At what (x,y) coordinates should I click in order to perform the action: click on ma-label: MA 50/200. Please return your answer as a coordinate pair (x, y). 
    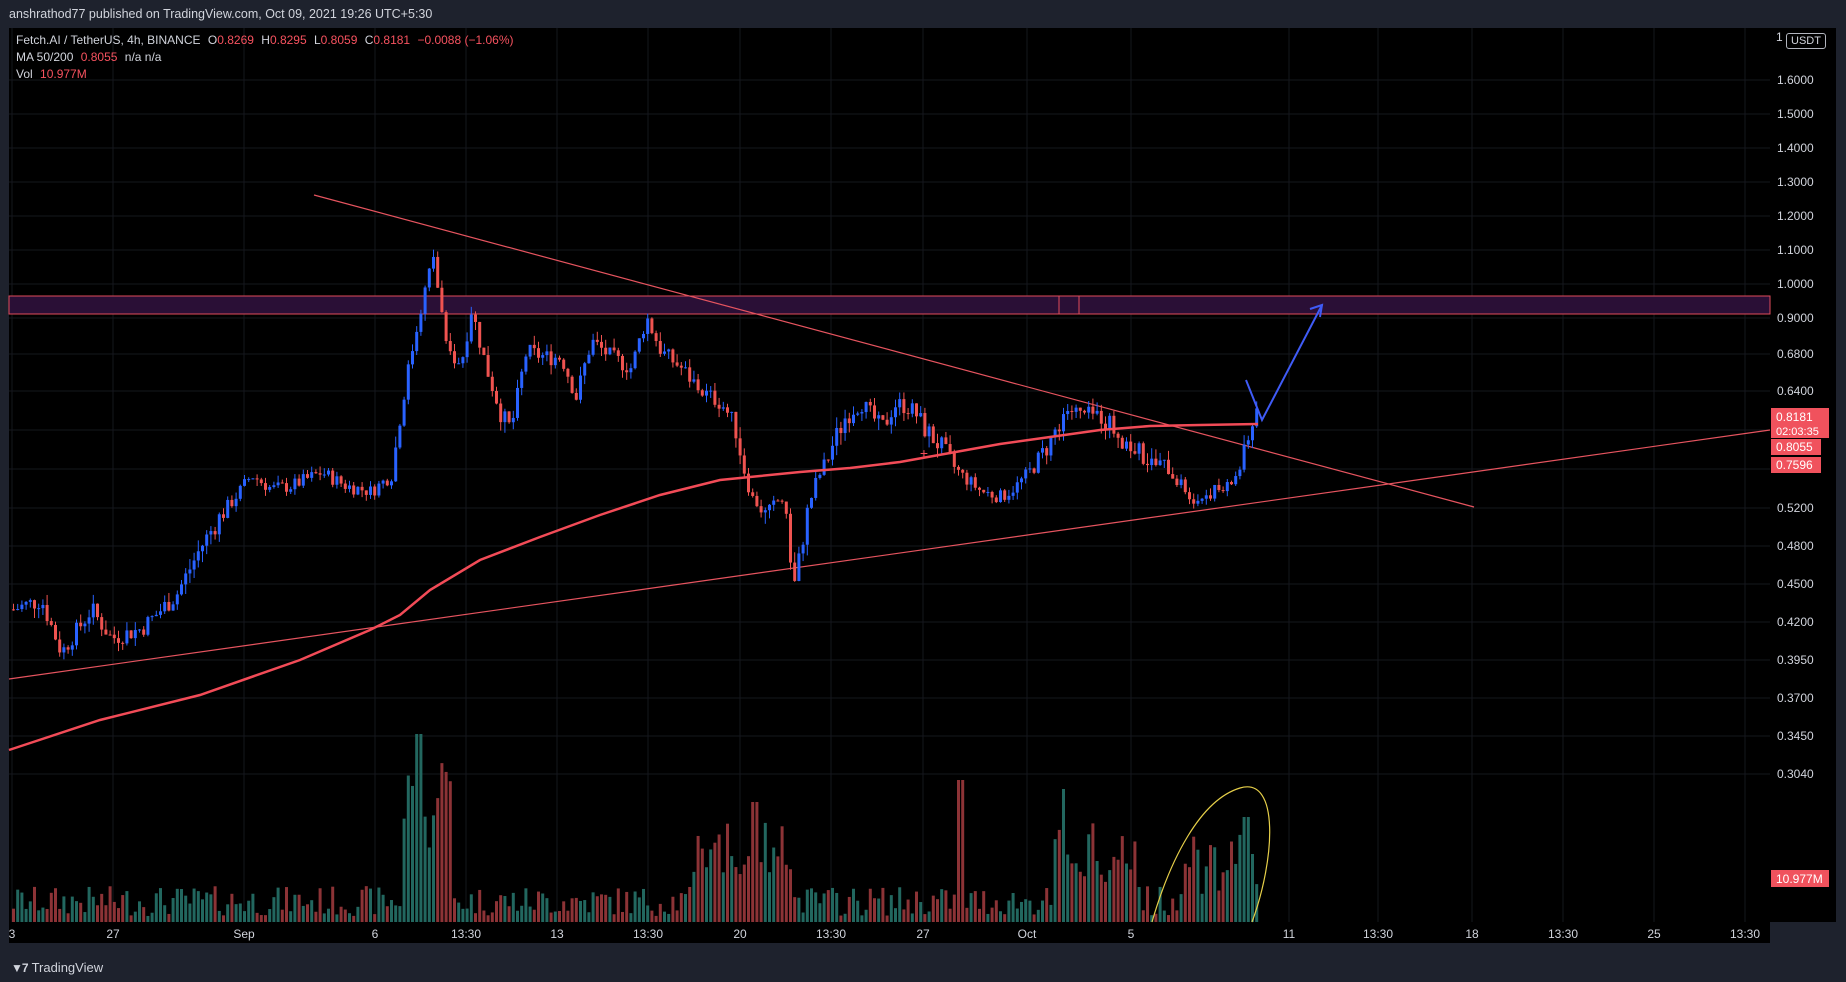
    Looking at the image, I should click on (45, 57).